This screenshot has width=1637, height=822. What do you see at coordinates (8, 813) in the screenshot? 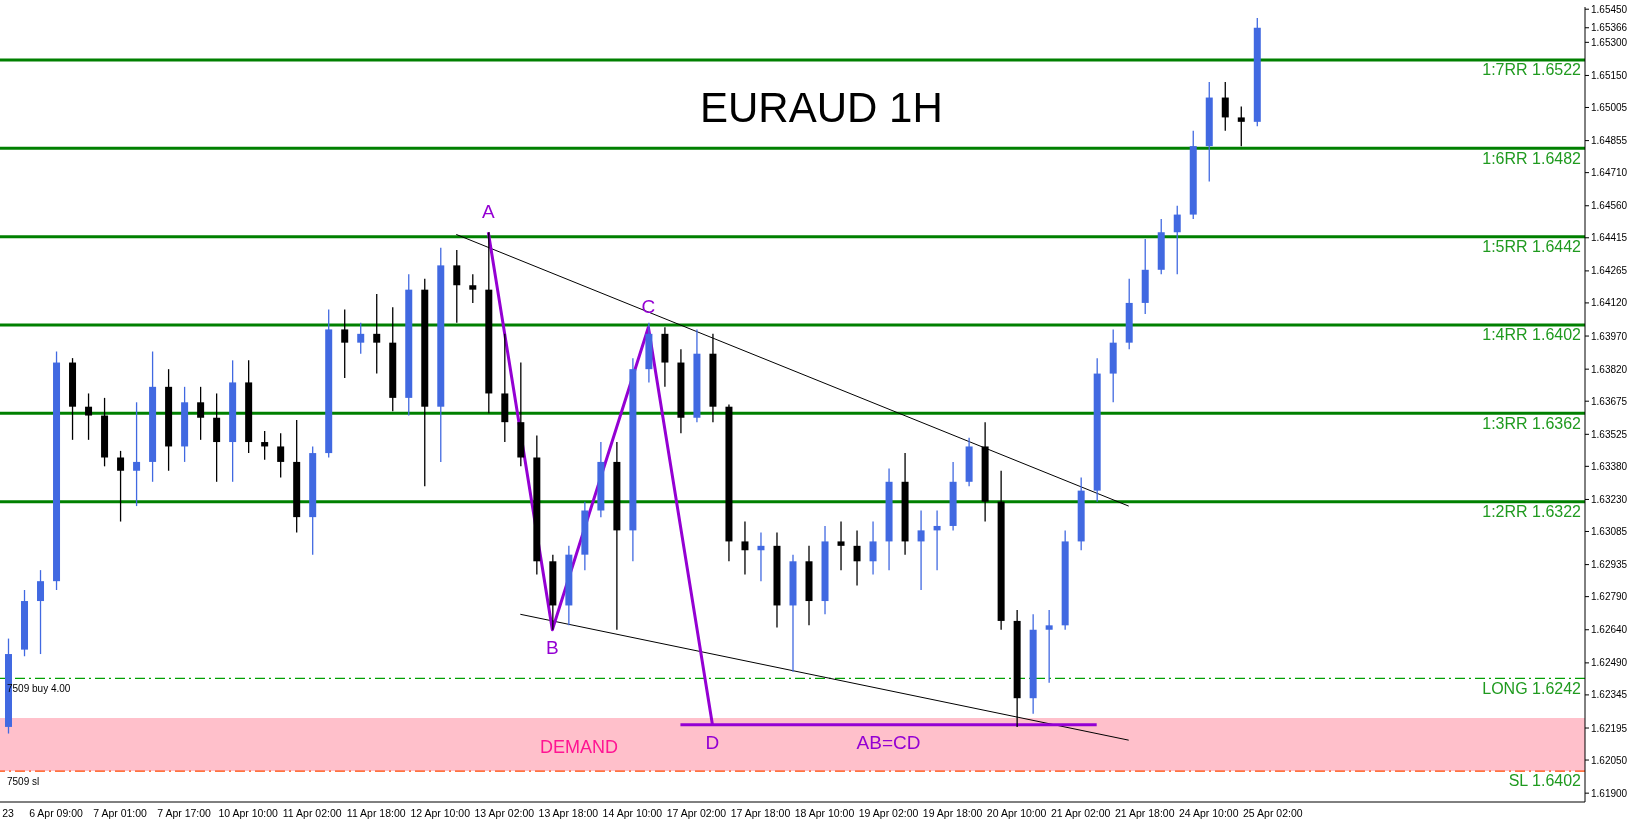
I see `x-tick-label: 23` at bounding box center [8, 813].